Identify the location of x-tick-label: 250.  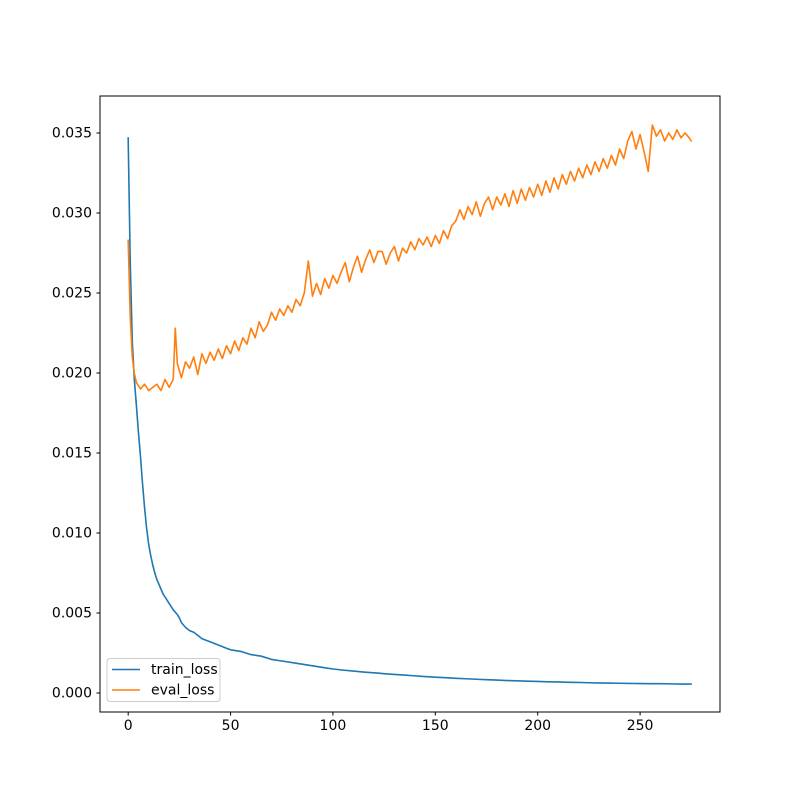
(640, 726).